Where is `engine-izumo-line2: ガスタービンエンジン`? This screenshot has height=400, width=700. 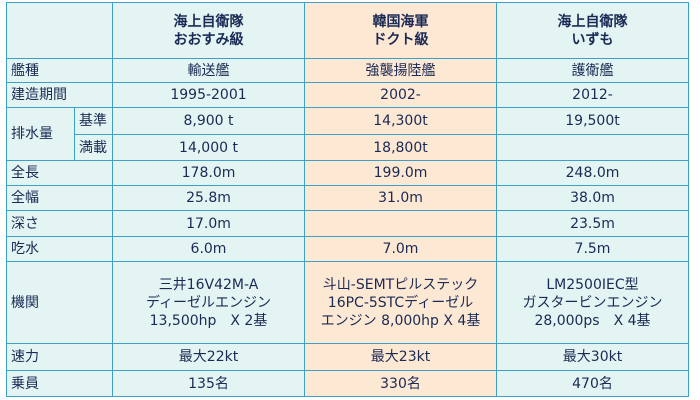 engine-izumo-line2: ガスタービンエンジン is located at coordinates (592, 302).